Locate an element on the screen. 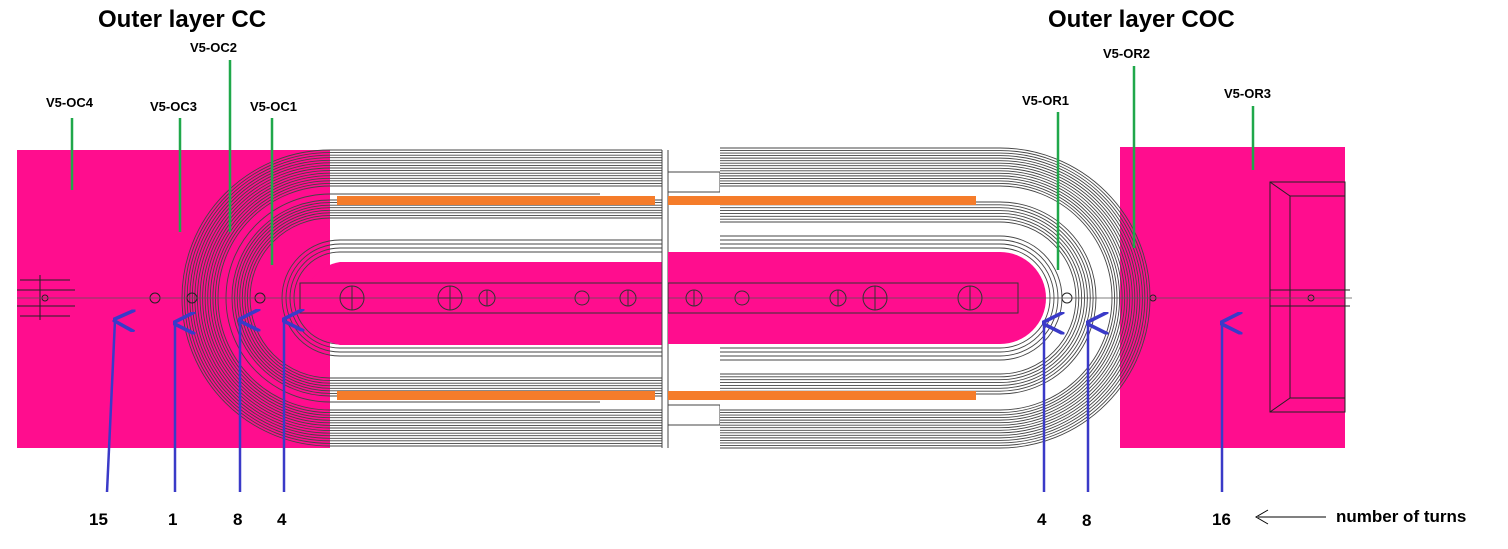 Image resolution: width=1508 pixels, height=549 pixels. title-left: Outer layer CC is located at coordinates (182, 19).